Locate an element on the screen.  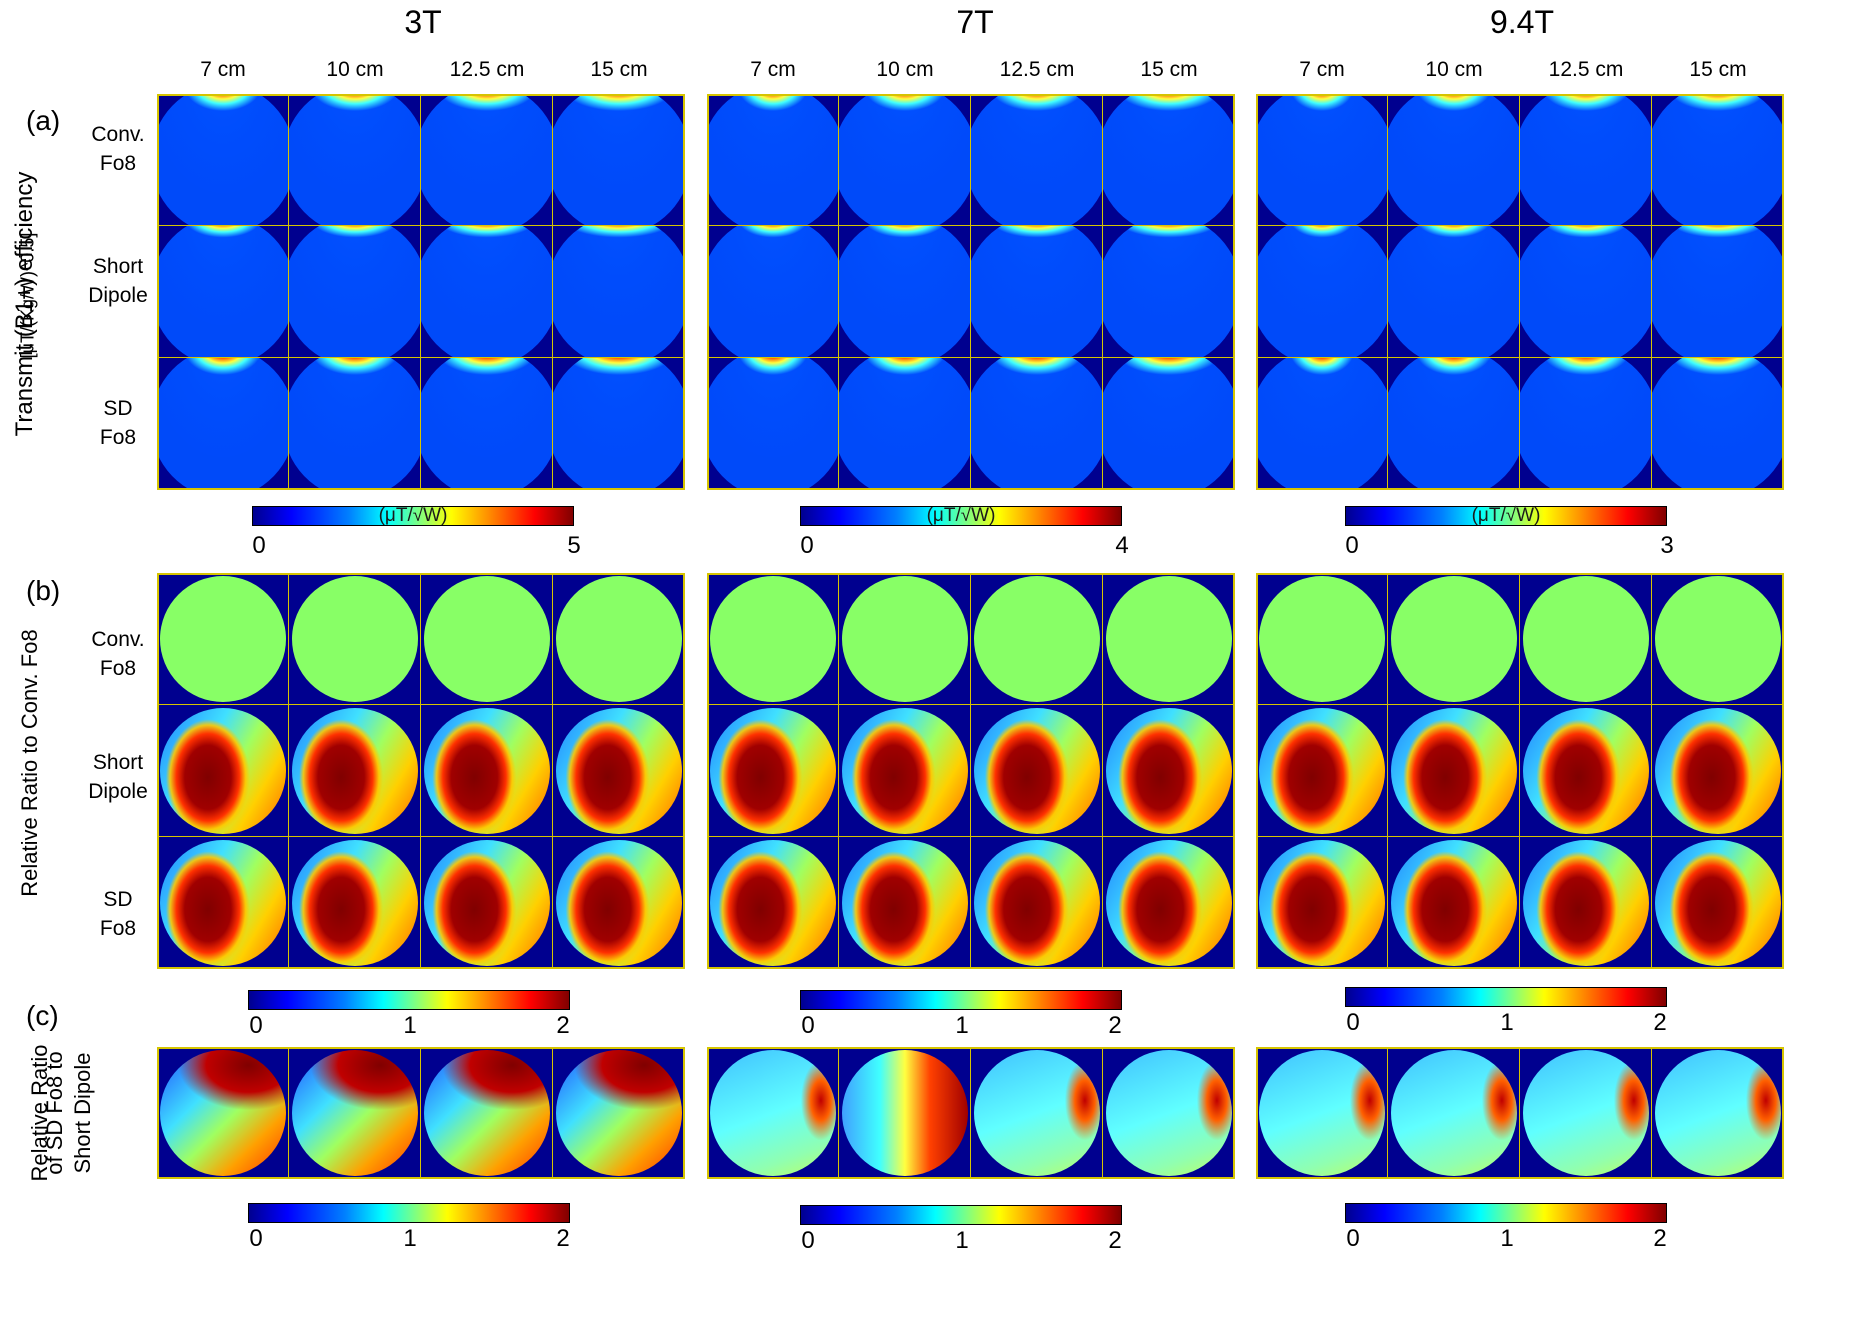
panel-tag-a: (a) is located at coordinates (43, 120).